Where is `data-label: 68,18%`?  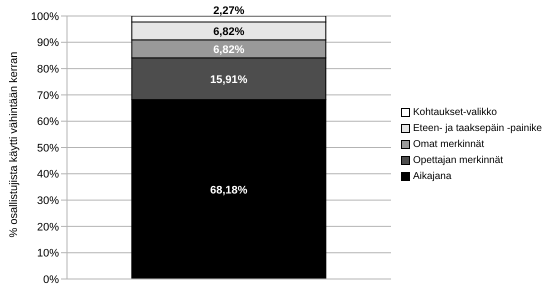
data-label: 68,18% is located at coordinates (229, 190).